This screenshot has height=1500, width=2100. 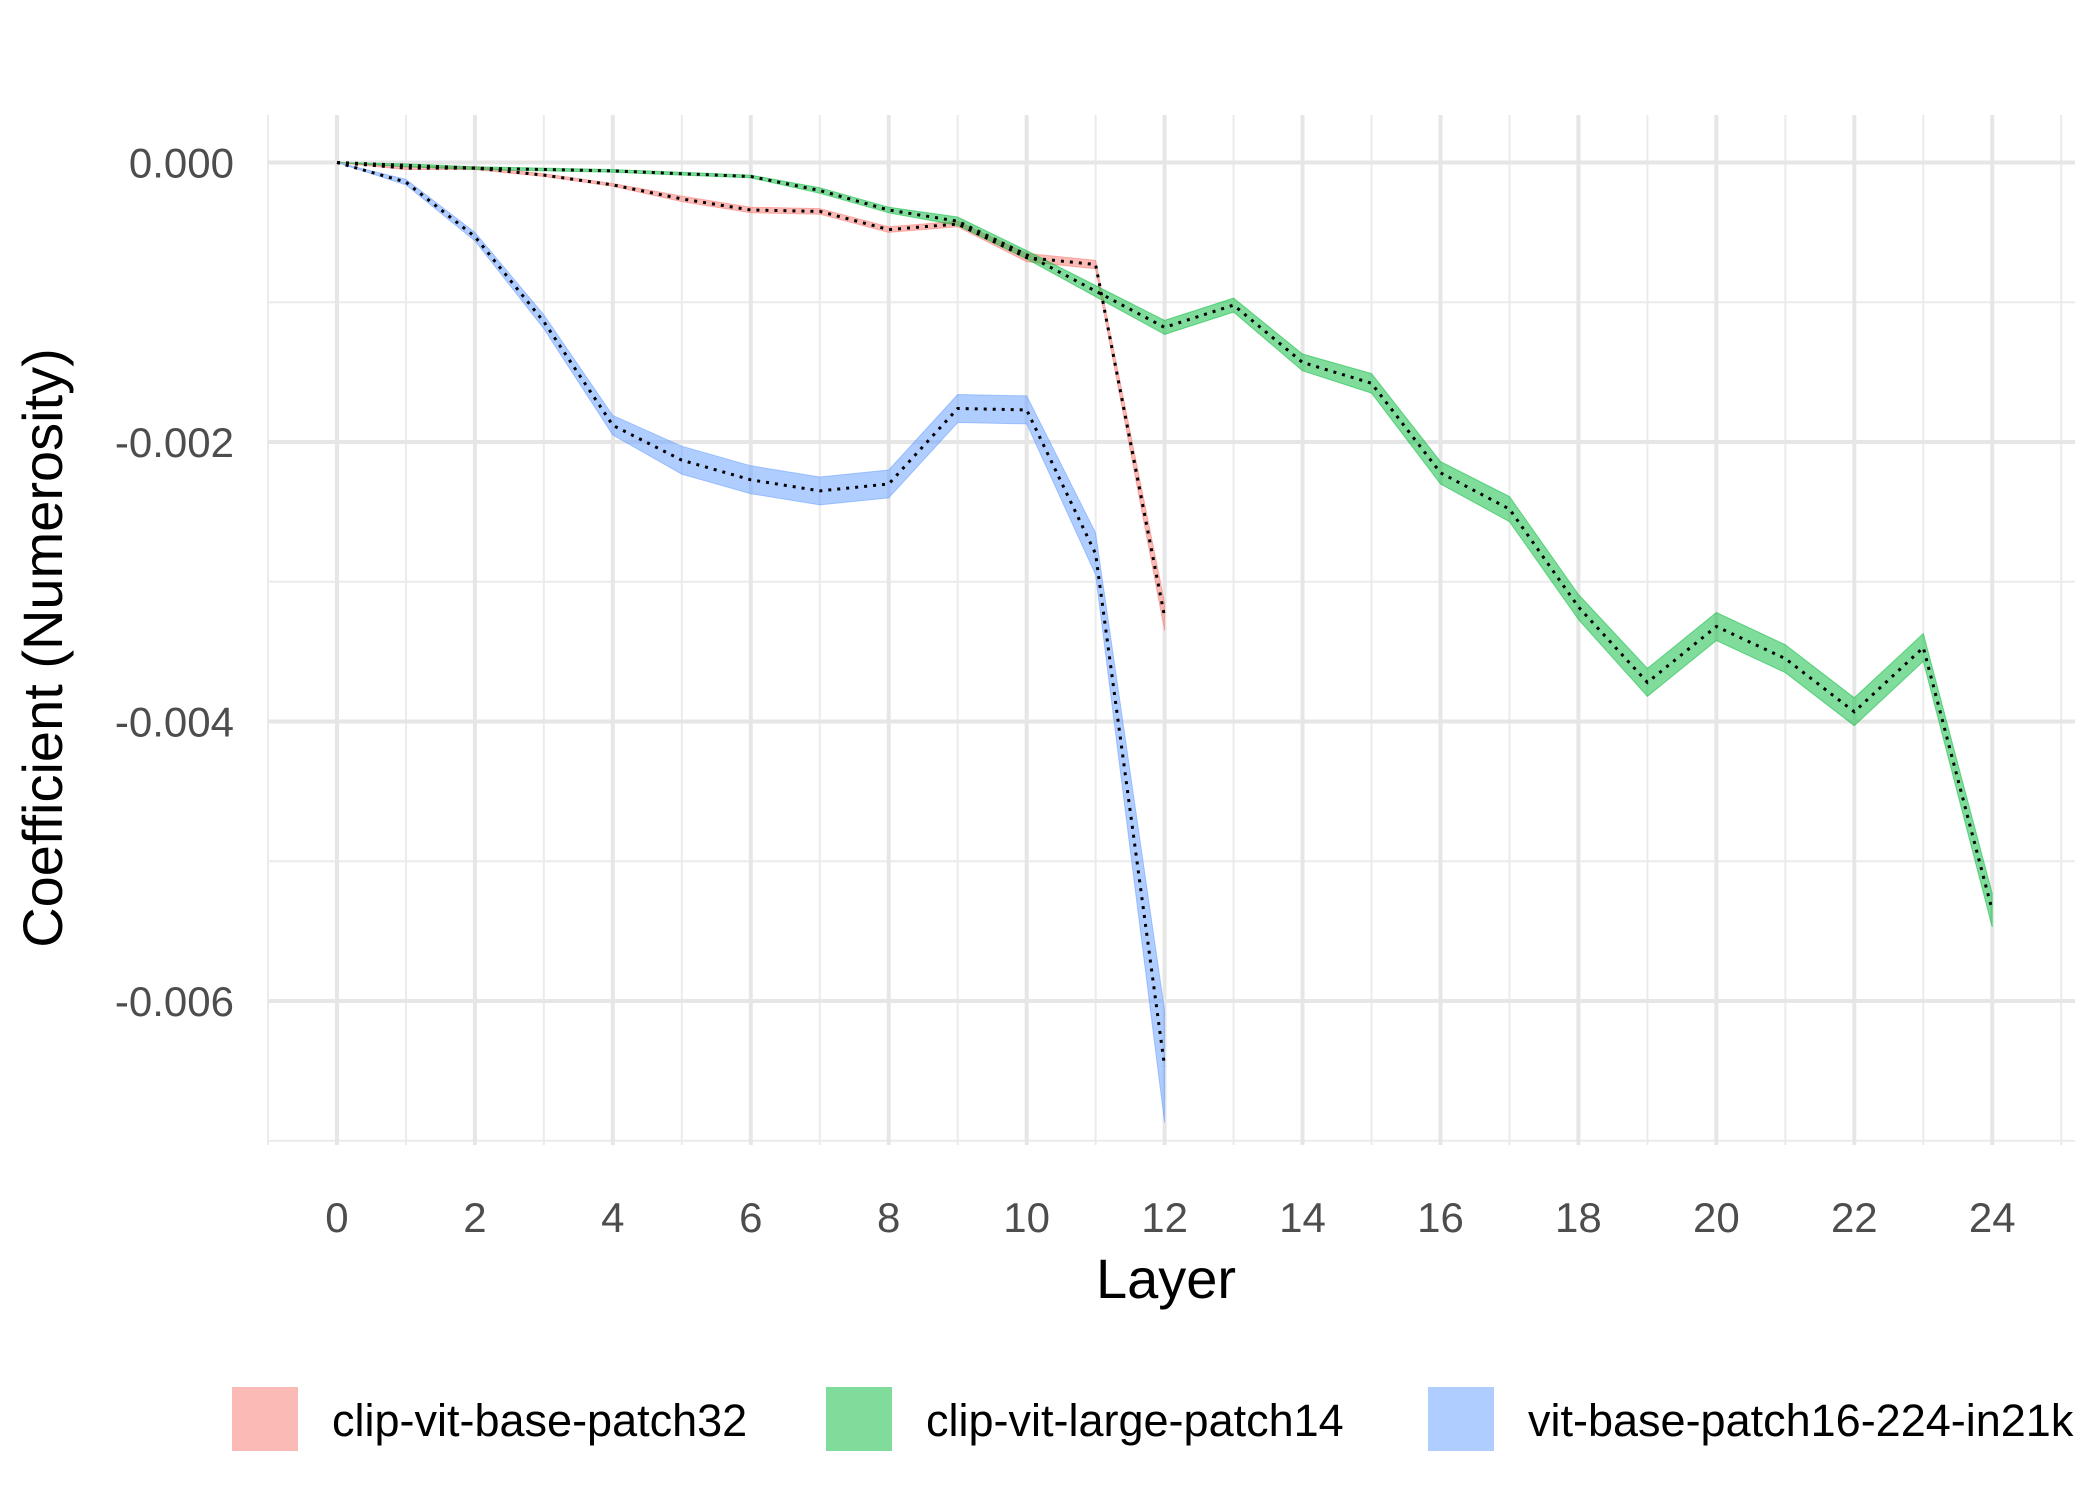 I want to click on legend-label: vit-base-patch16-224-in21k, so click(x=1801, y=1420).